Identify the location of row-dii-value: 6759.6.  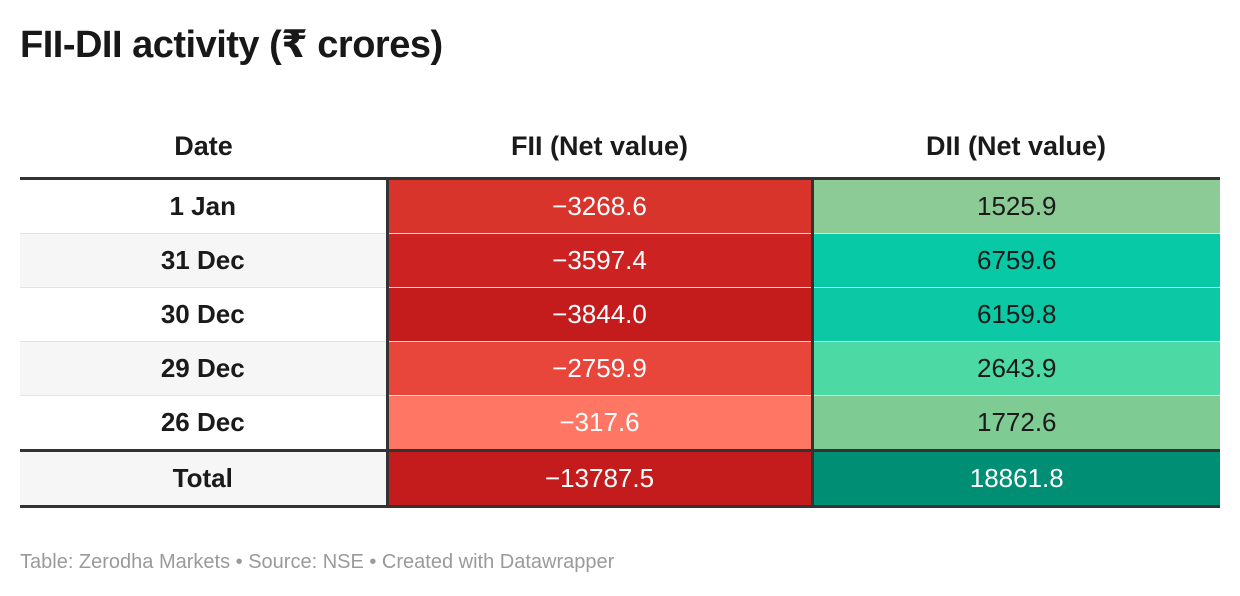
(1016, 260).